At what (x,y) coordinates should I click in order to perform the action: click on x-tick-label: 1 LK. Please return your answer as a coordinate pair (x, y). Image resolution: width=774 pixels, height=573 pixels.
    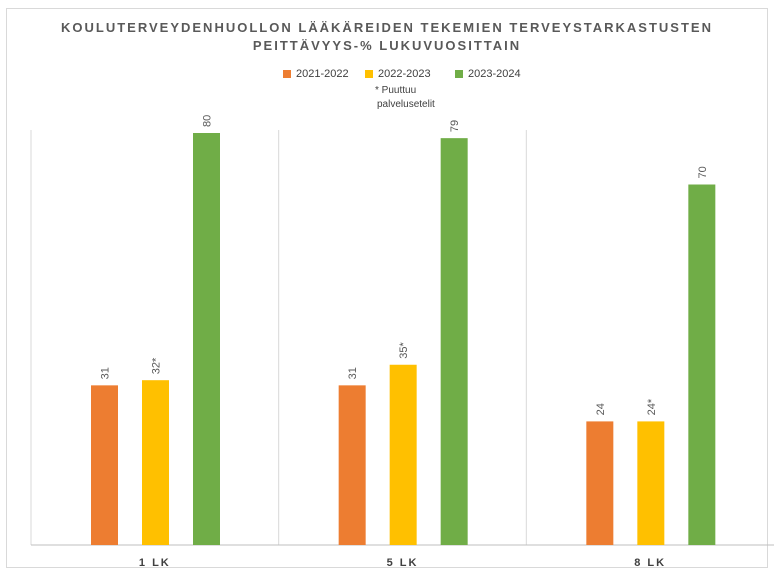
    Looking at the image, I should click on (155, 563).